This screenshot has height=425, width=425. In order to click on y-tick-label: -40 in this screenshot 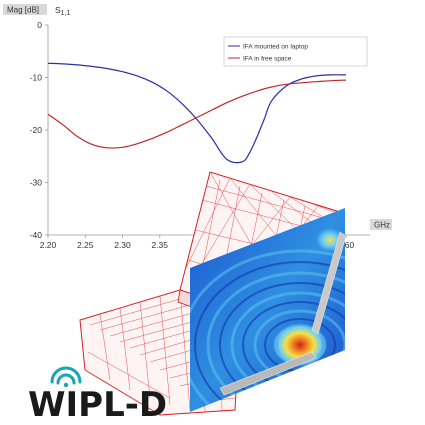, I will do `click(36, 235)`.